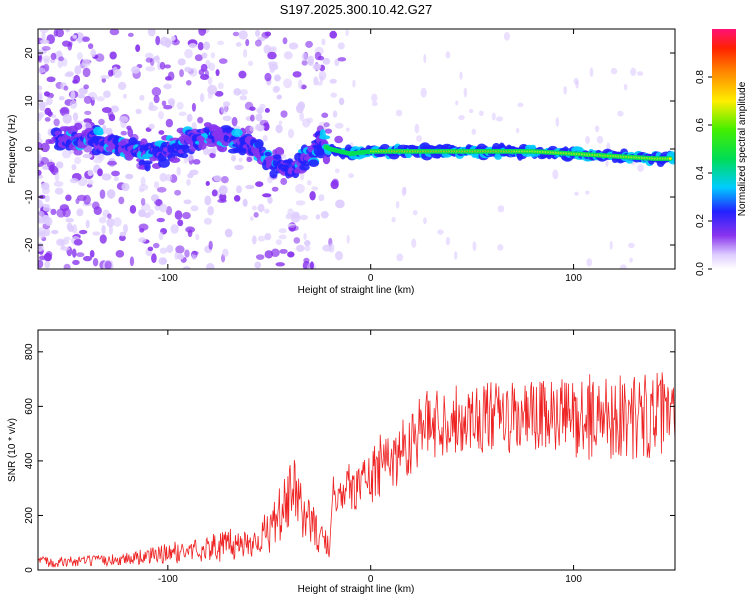 The height and width of the screenshot is (600, 750). I want to click on spectrogram-ylabel: Frequency (Hz), so click(12, 149).